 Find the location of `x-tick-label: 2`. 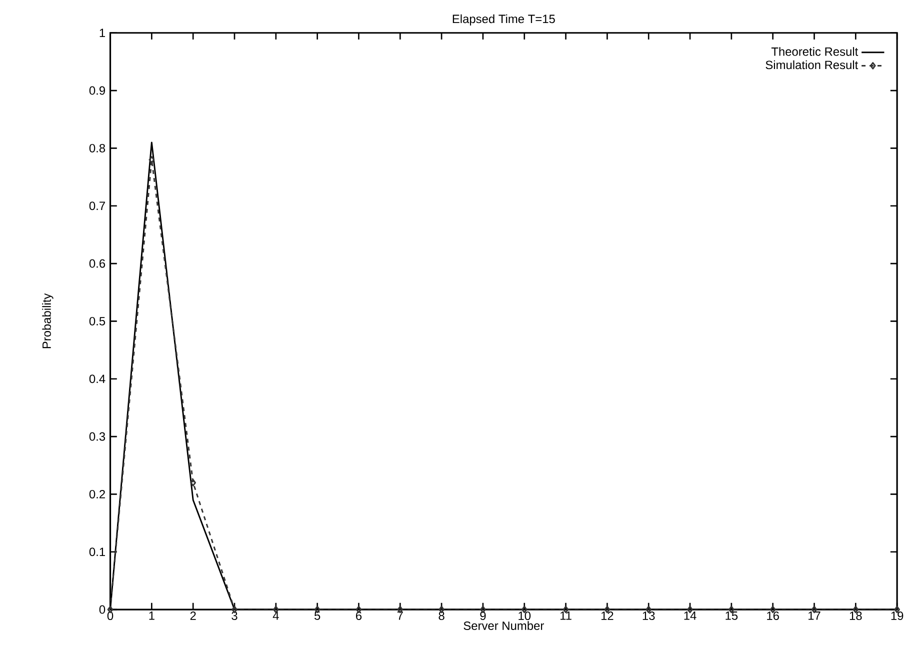

x-tick-label: 2 is located at coordinates (193, 615).